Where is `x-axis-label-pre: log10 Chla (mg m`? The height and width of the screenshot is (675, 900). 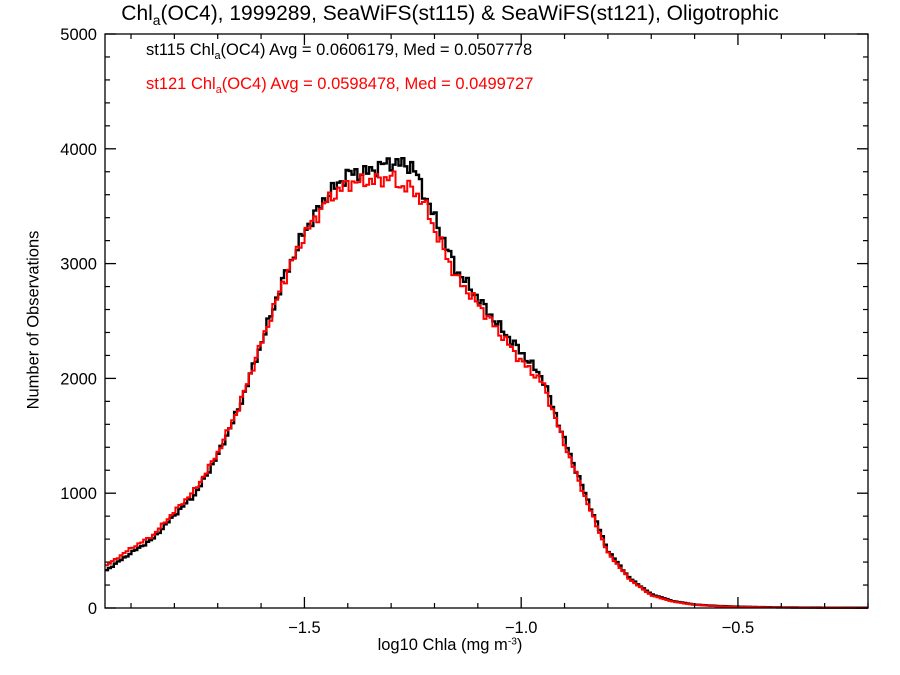
x-axis-label-pre: log10 Chla (mg m is located at coordinates (442, 645).